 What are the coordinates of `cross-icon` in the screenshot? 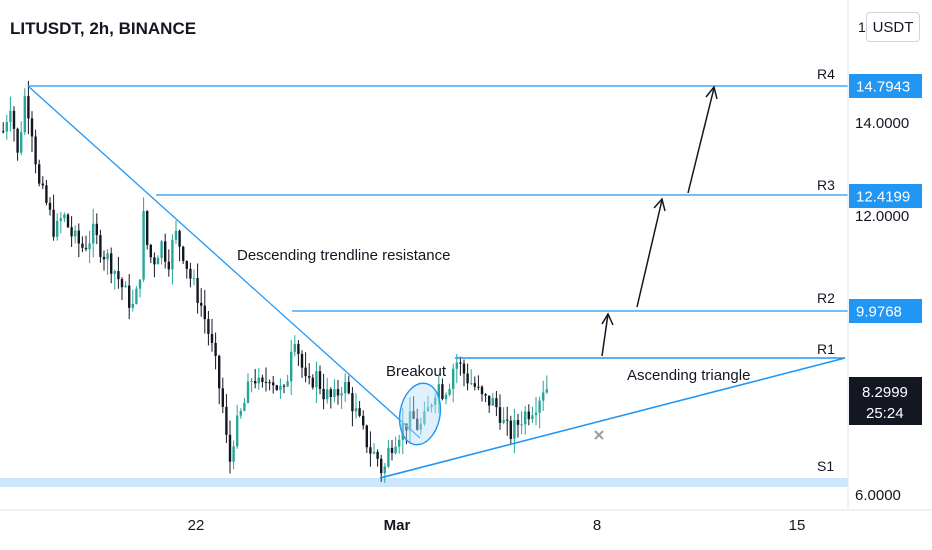 It's located at (599, 435).